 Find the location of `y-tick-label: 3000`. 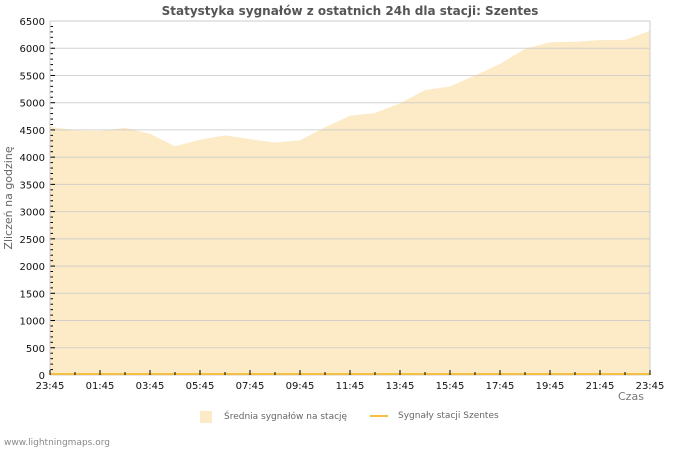

y-tick-label: 3000 is located at coordinates (32, 213).